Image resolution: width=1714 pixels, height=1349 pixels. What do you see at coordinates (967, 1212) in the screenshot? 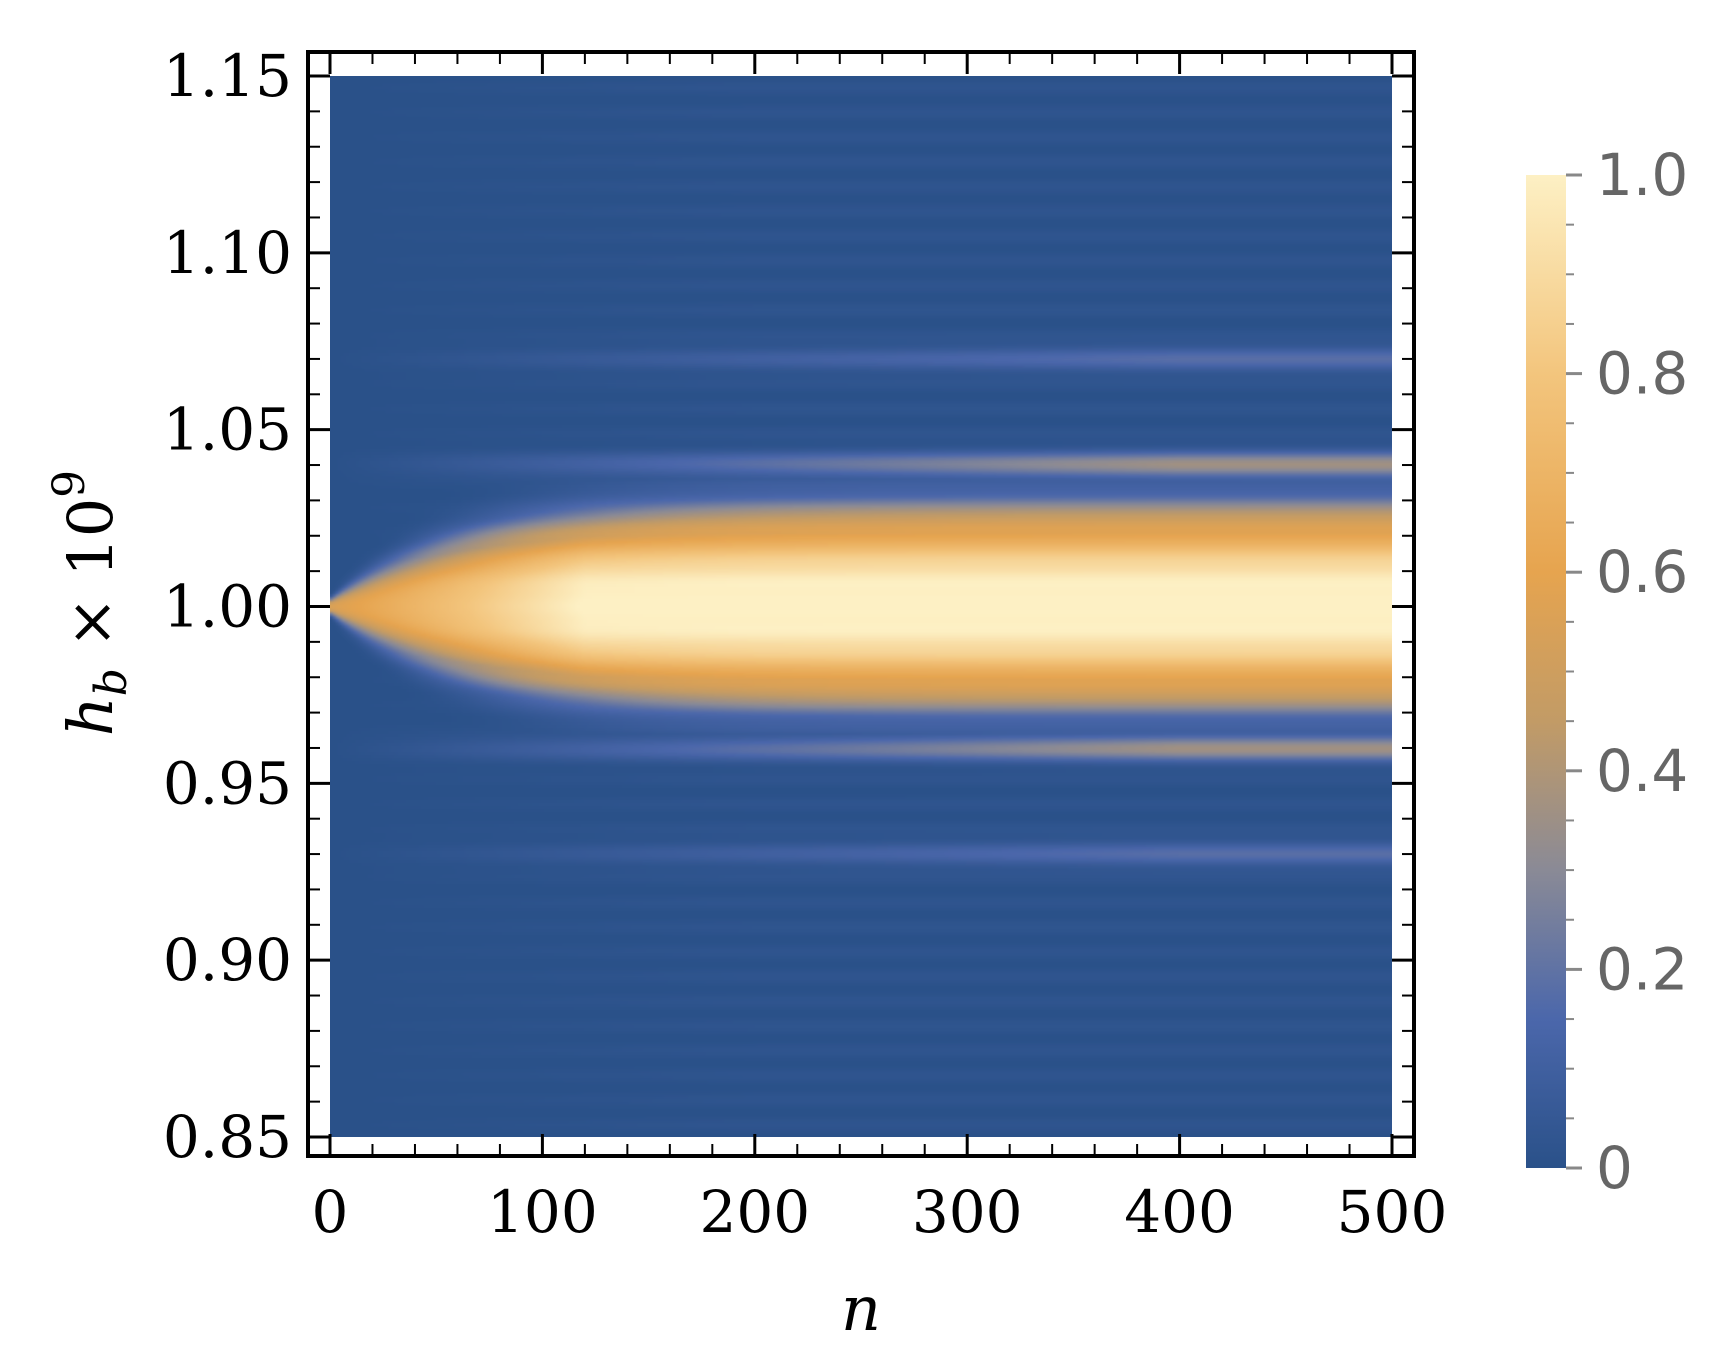
I see `x-tick-label: 300` at bounding box center [967, 1212].